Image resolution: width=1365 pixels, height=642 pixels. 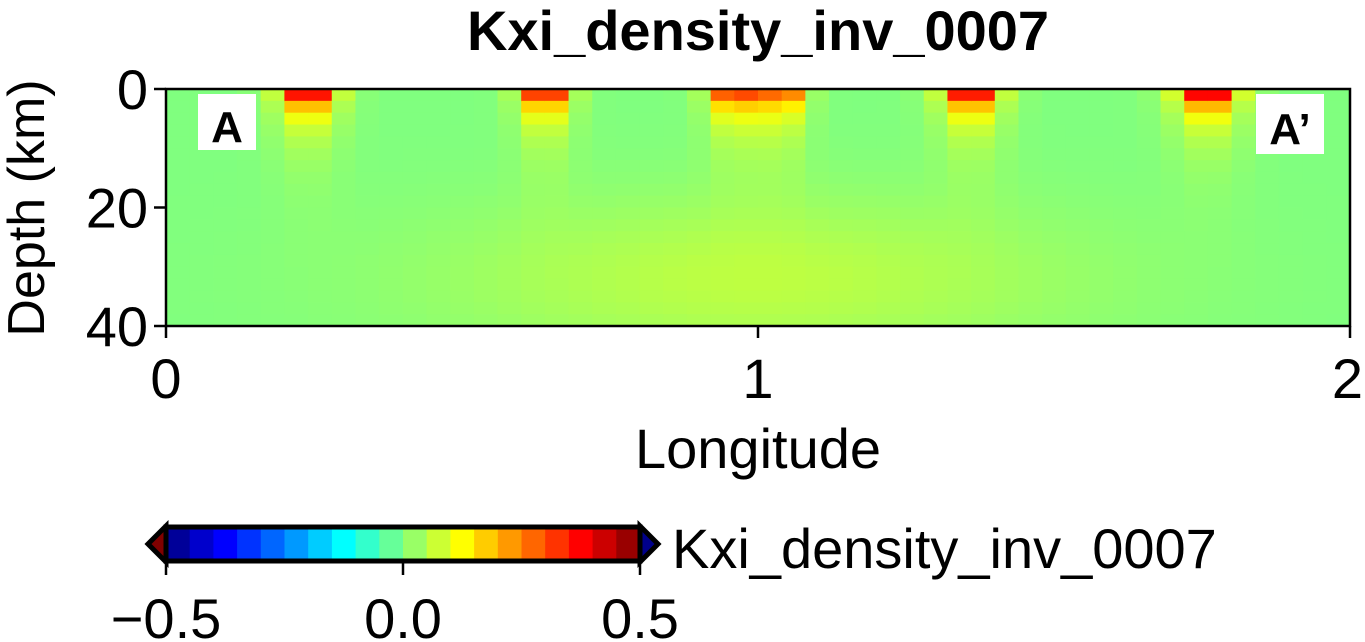 I want to click on y-tick-label: 20, so click(x=117, y=208).